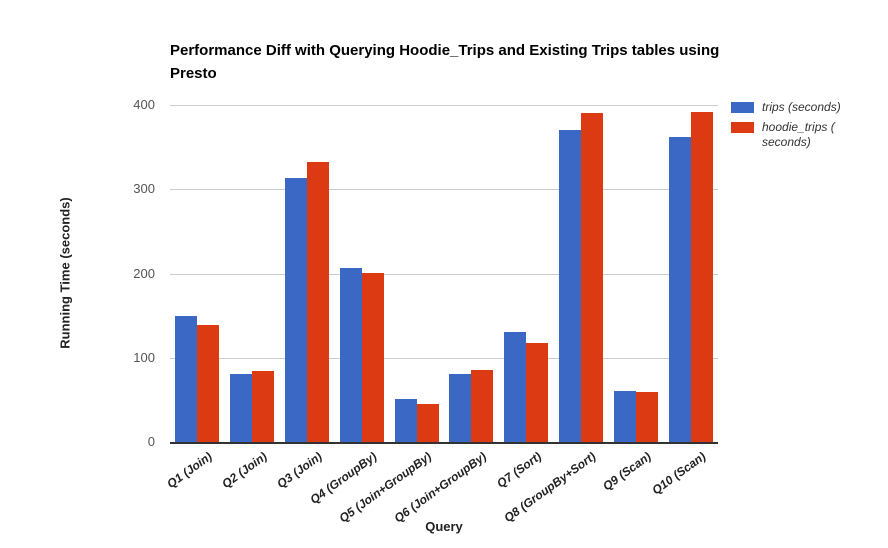 This screenshot has height=548, width=888. Describe the element at coordinates (460, 407) in the screenshot. I see `bar-trips-q6` at that location.